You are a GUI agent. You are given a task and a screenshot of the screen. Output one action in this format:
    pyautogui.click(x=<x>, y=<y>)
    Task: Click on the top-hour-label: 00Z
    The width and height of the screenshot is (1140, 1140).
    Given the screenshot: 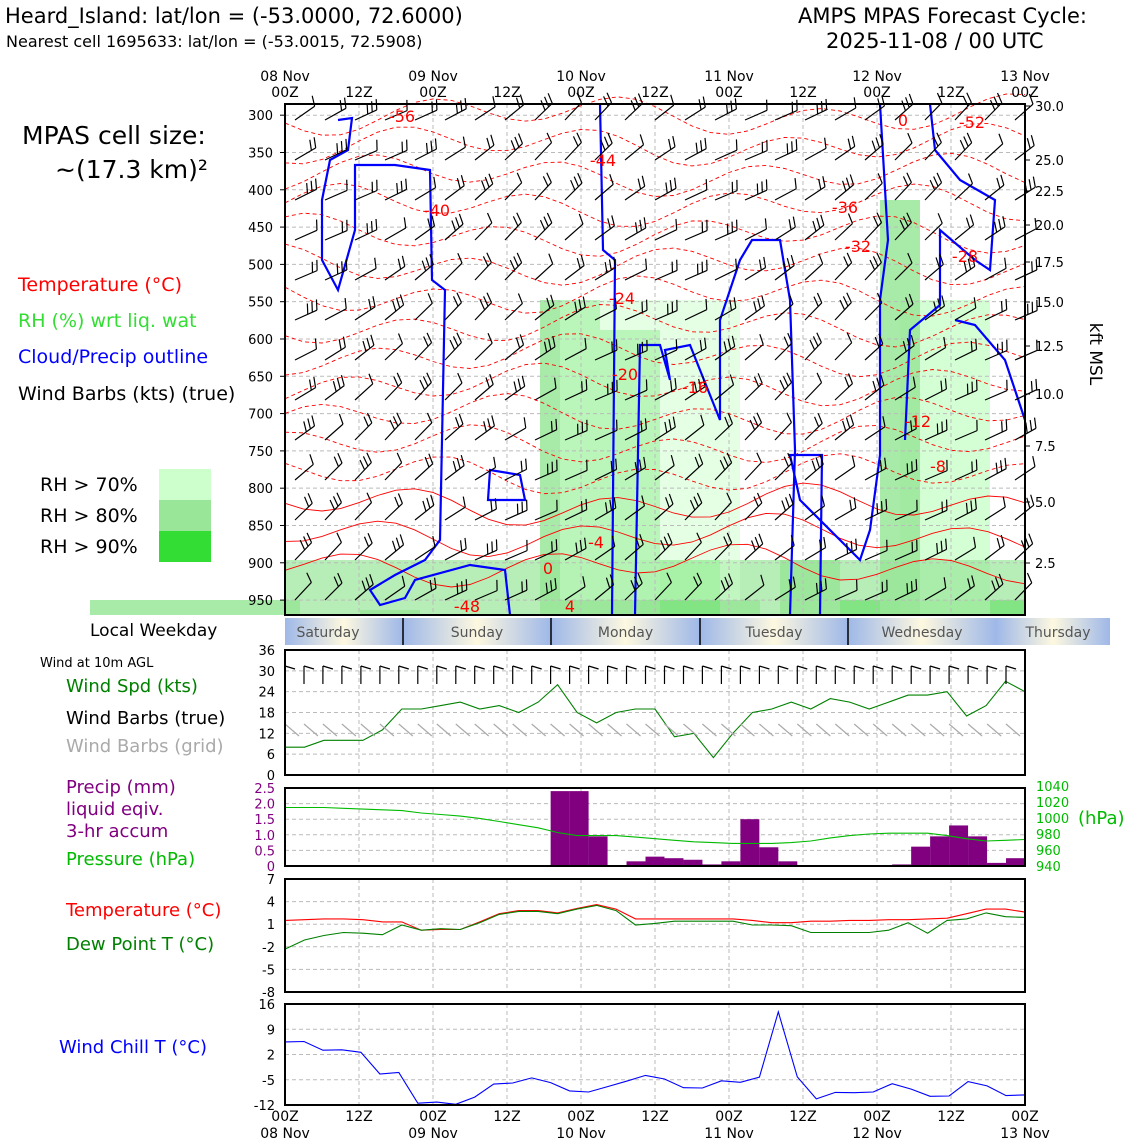 What is the action you would take?
    pyautogui.click(x=284, y=93)
    